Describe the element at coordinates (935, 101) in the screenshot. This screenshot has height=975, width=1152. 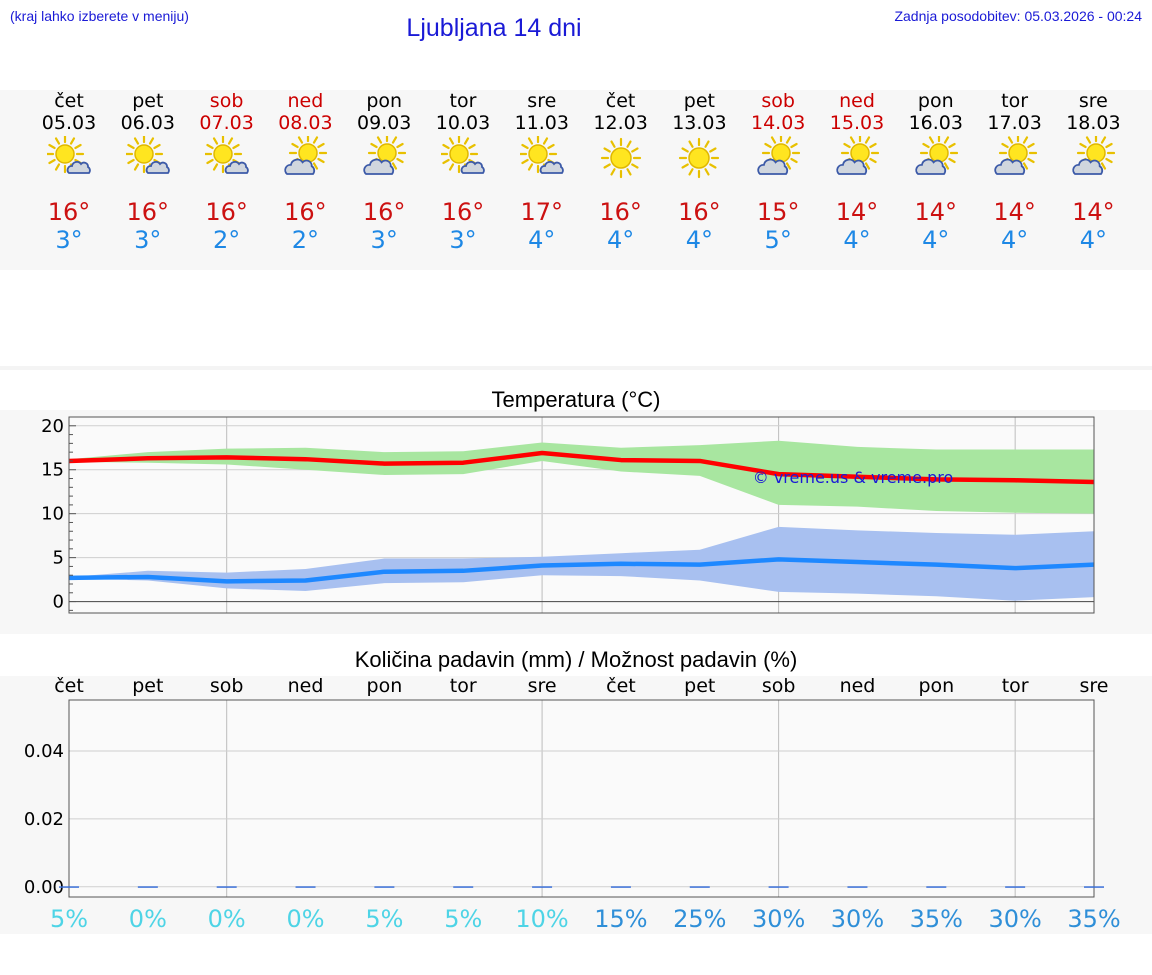
I see `day-name: pon` at that location.